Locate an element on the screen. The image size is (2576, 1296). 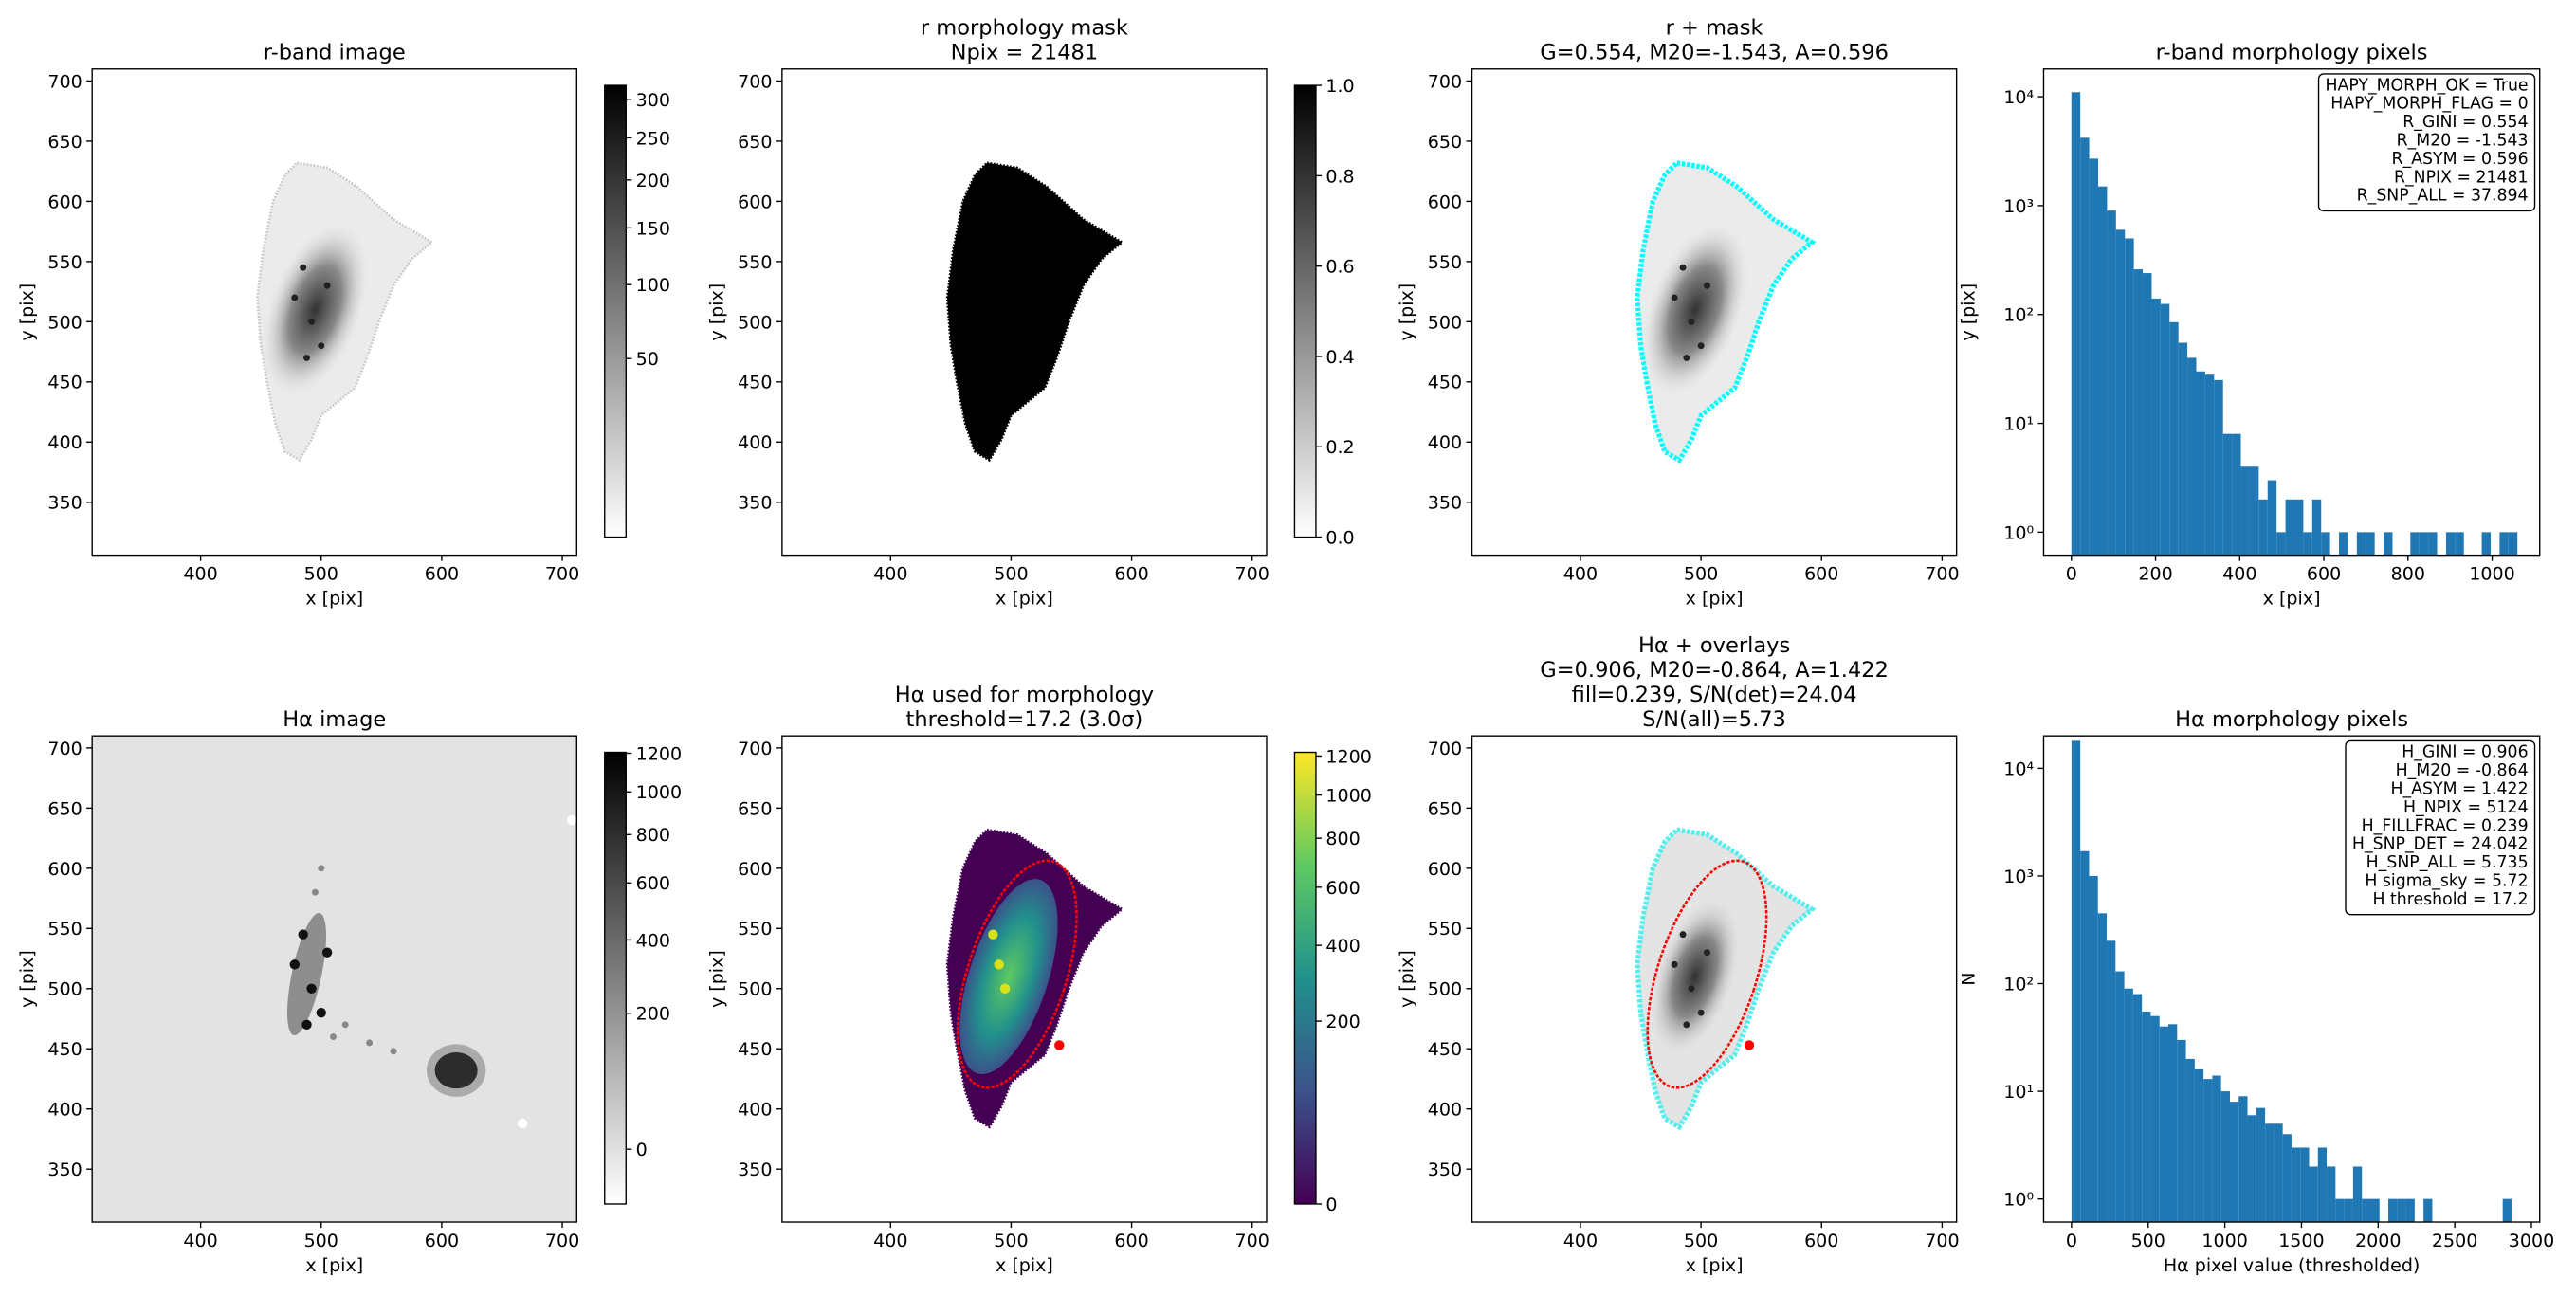
x-tick-label: 200 is located at coordinates (2155, 574).